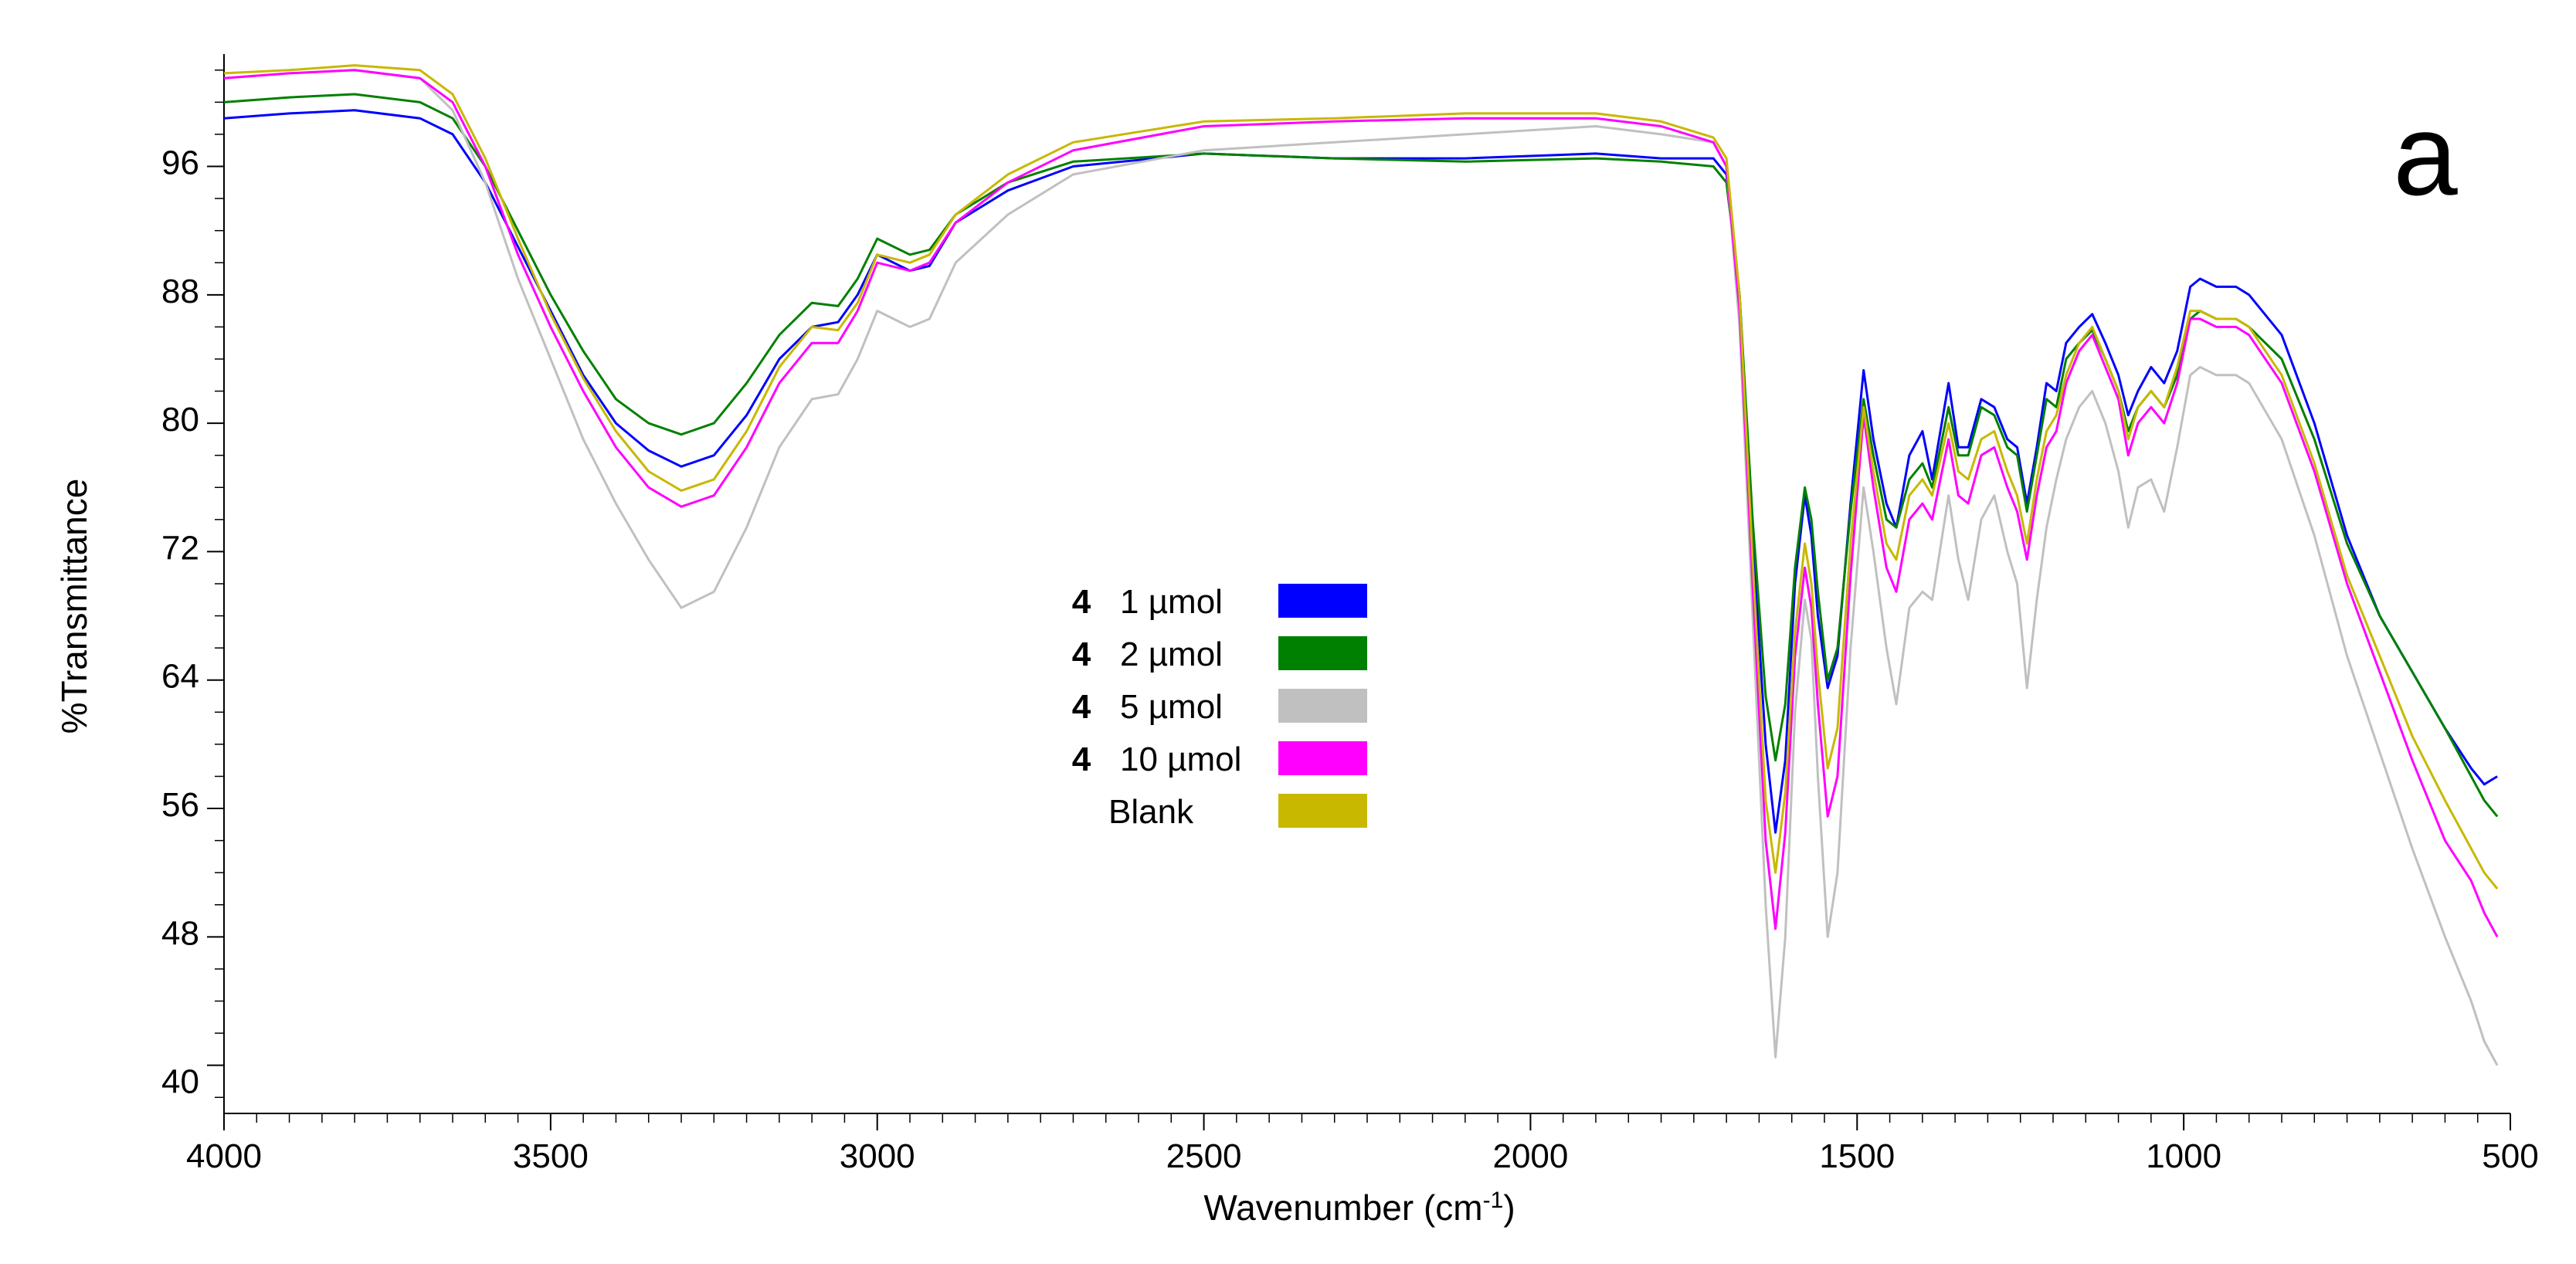 The height and width of the screenshot is (1264, 2576). What do you see at coordinates (180, 933) in the screenshot?
I see `y-tick-label: 48` at bounding box center [180, 933].